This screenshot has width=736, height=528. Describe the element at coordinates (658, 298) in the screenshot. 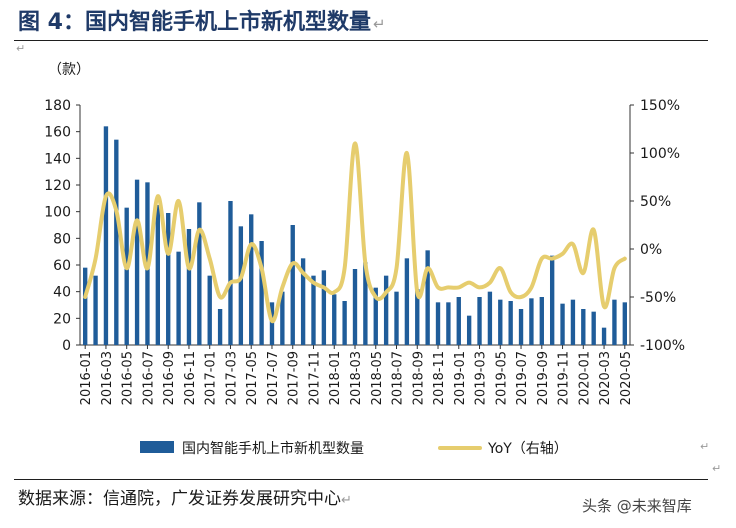

I see `right-axis-tick-label: -50%` at that location.